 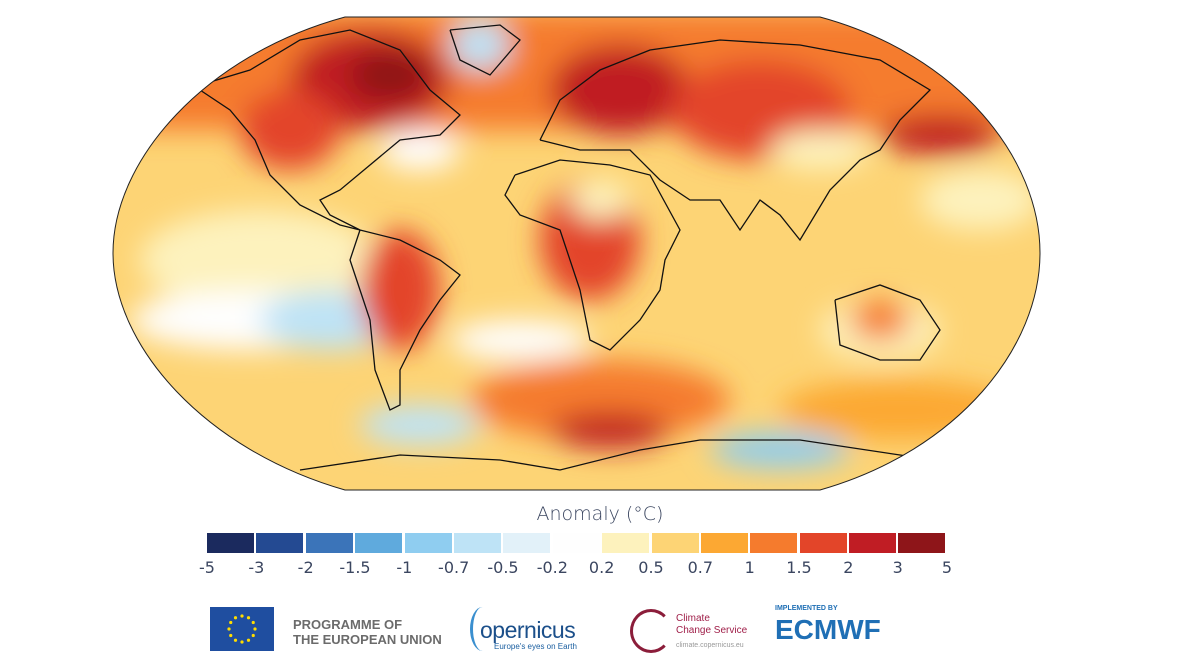 I want to click on colorbar-tick-label: 0.5, so click(x=651, y=567).